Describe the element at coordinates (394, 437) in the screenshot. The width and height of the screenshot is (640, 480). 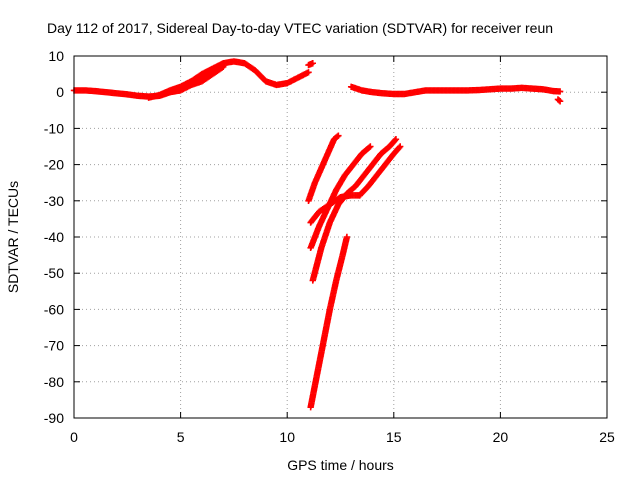
I see `x-tick-label: 15` at that location.